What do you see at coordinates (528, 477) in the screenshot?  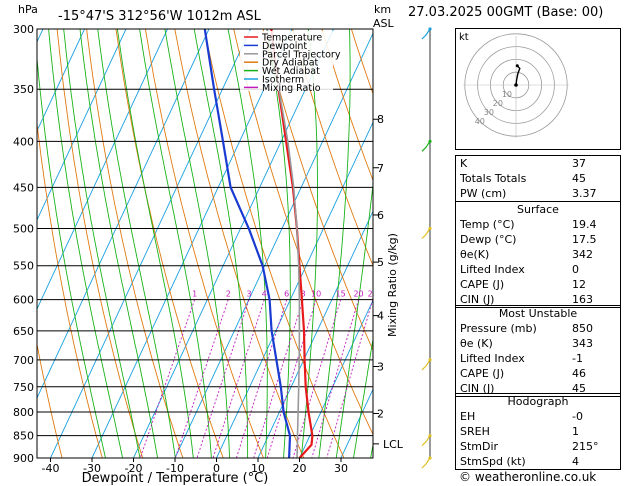 I see `credit-text: © weatheronline.co.uk` at bounding box center [528, 477].